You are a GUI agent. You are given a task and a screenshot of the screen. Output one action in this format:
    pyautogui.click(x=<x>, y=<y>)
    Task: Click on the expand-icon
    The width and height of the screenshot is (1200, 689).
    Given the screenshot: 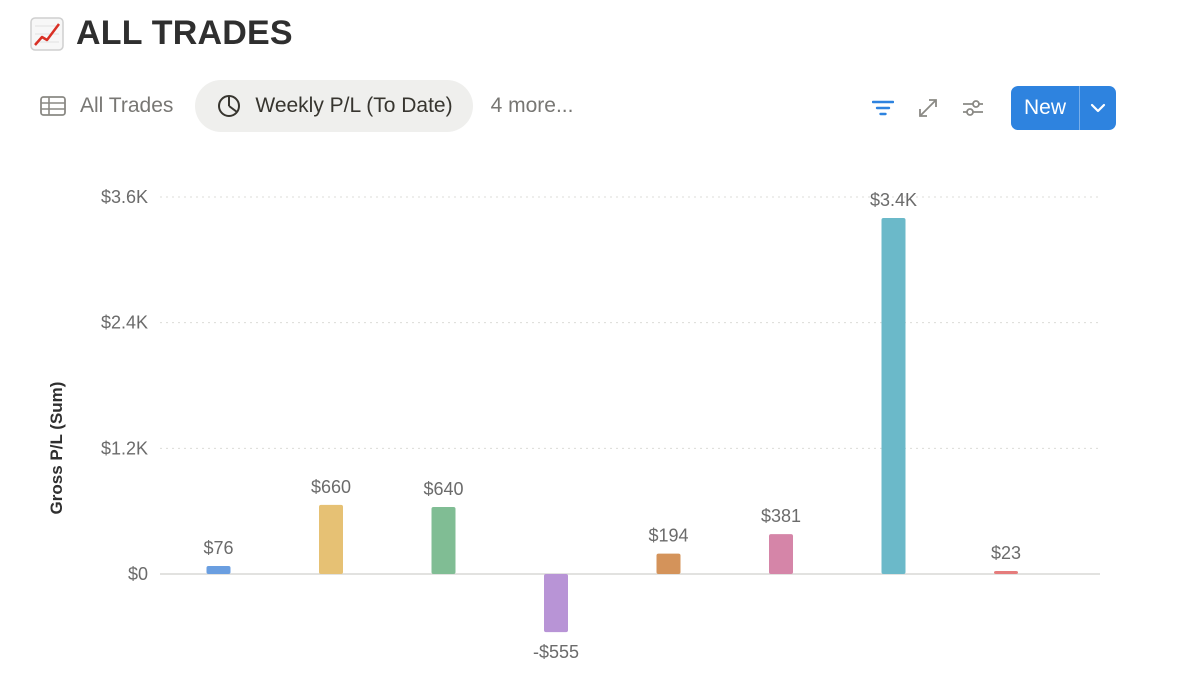 What is the action you would take?
    pyautogui.click(x=928, y=108)
    